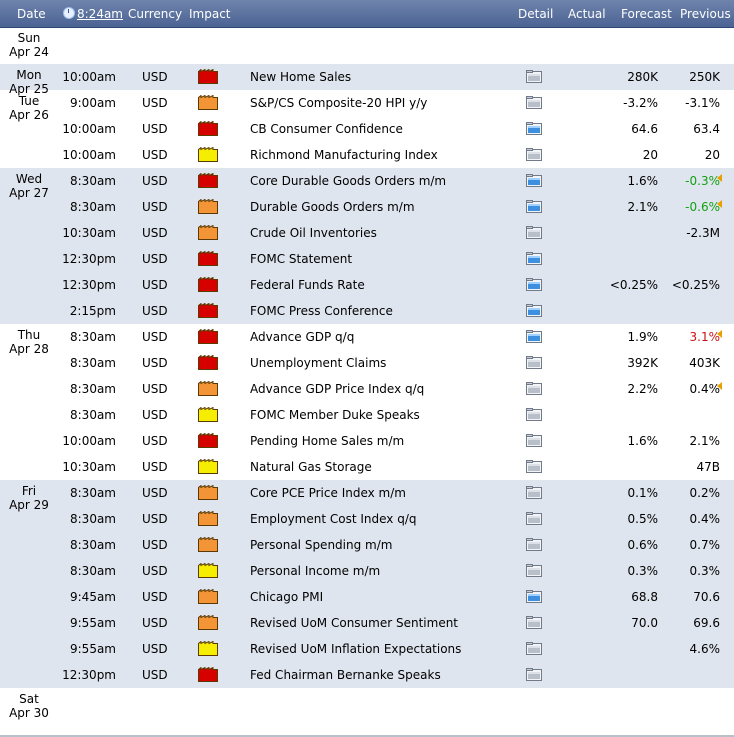 This screenshot has width=734, height=737. I want to click on event-row: 12:30pm USD Federal Funds Rate <0.25% <0.25%, so click(367, 285).